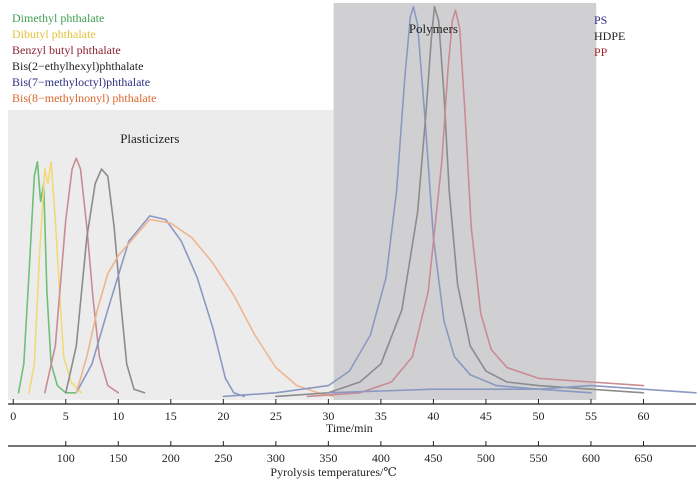 The image size is (700, 481). I want to click on time-tick-label-30: 30, so click(328, 416).